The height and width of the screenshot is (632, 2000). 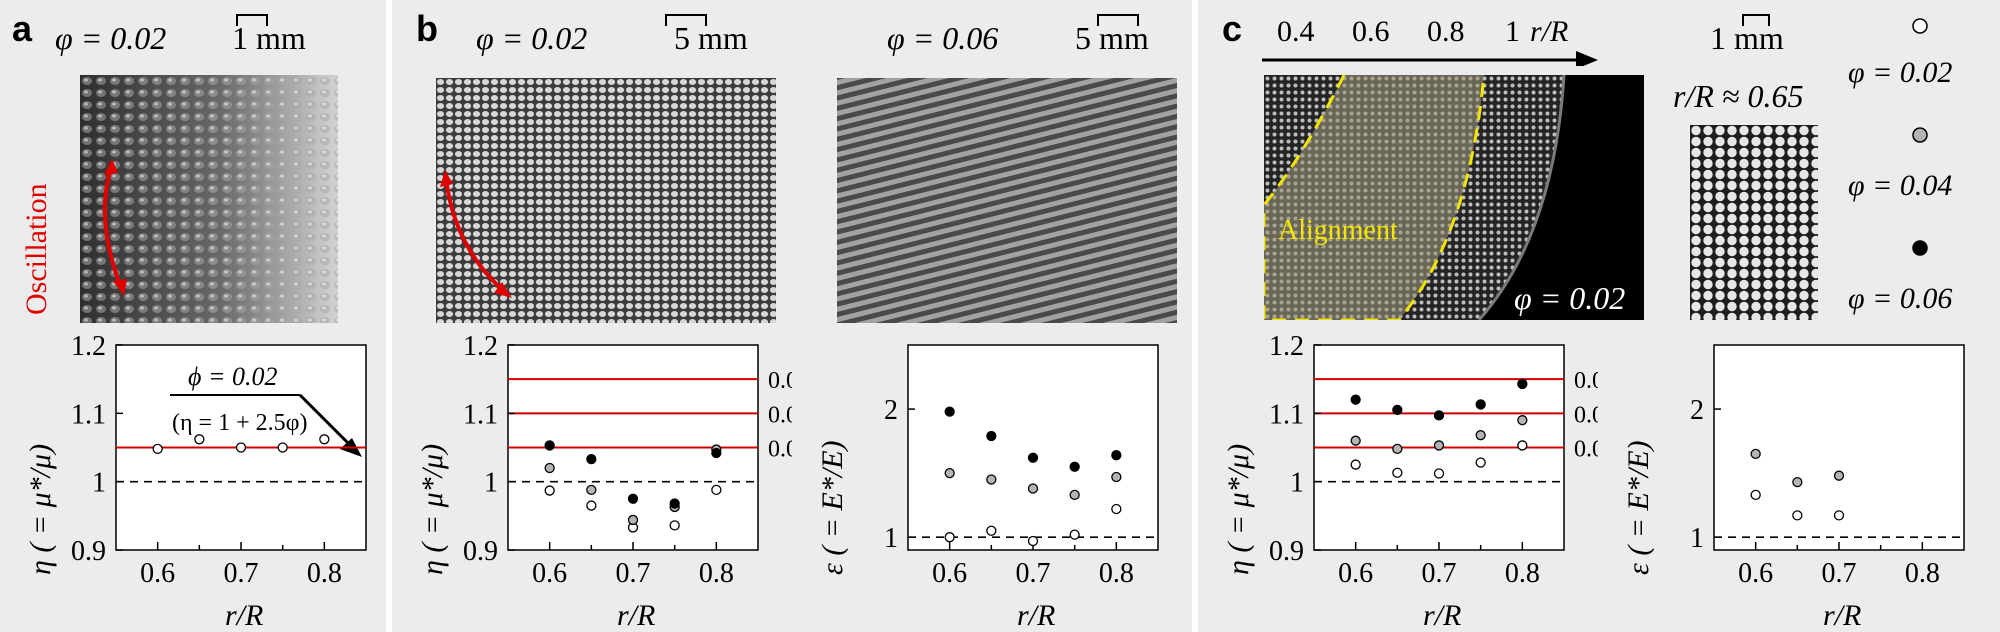 What do you see at coordinates (1549, 31) in the screenshot?
I see `radial-axis-label: r/R` at bounding box center [1549, 31].